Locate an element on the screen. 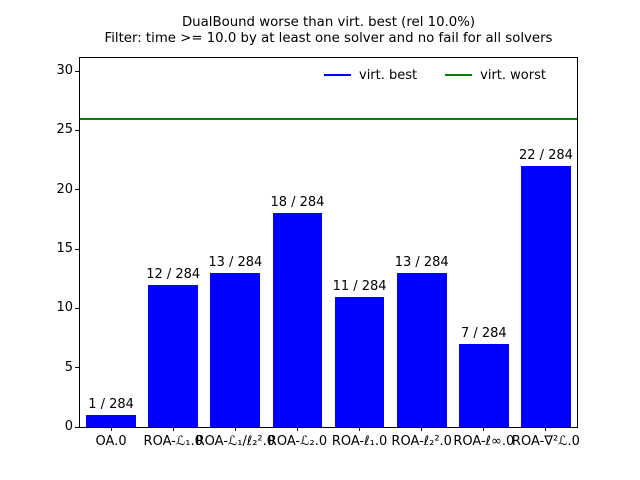  x-axis-tick-label: ROA-ℒ₁/ℓ₂².0 is located at coordinates (235, 441).